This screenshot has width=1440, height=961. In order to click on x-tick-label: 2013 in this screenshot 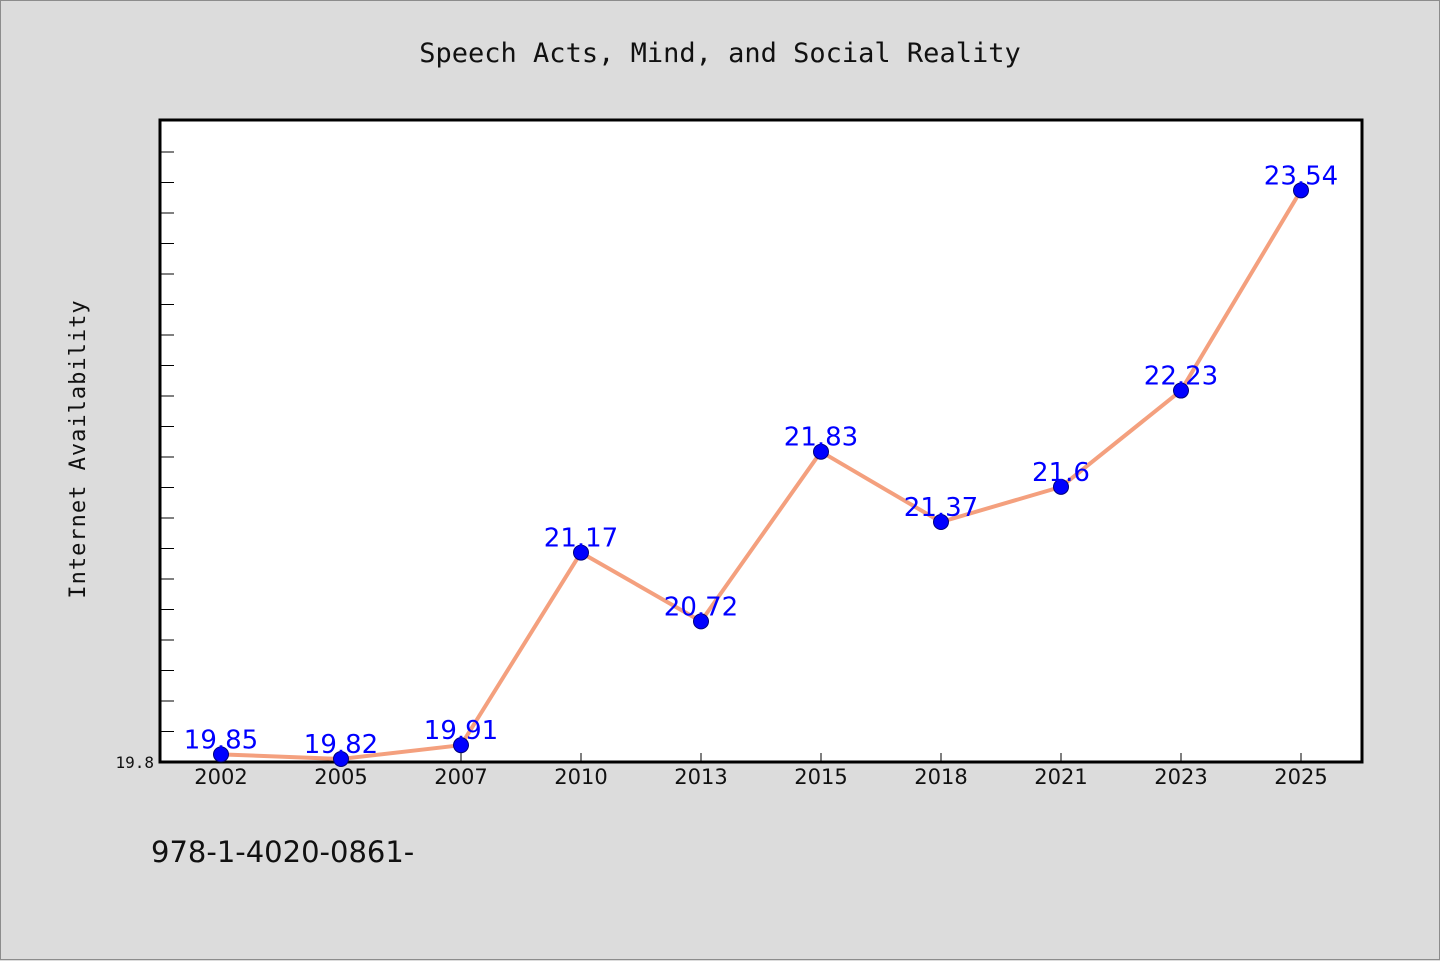, I will do `click(700, 777)`.